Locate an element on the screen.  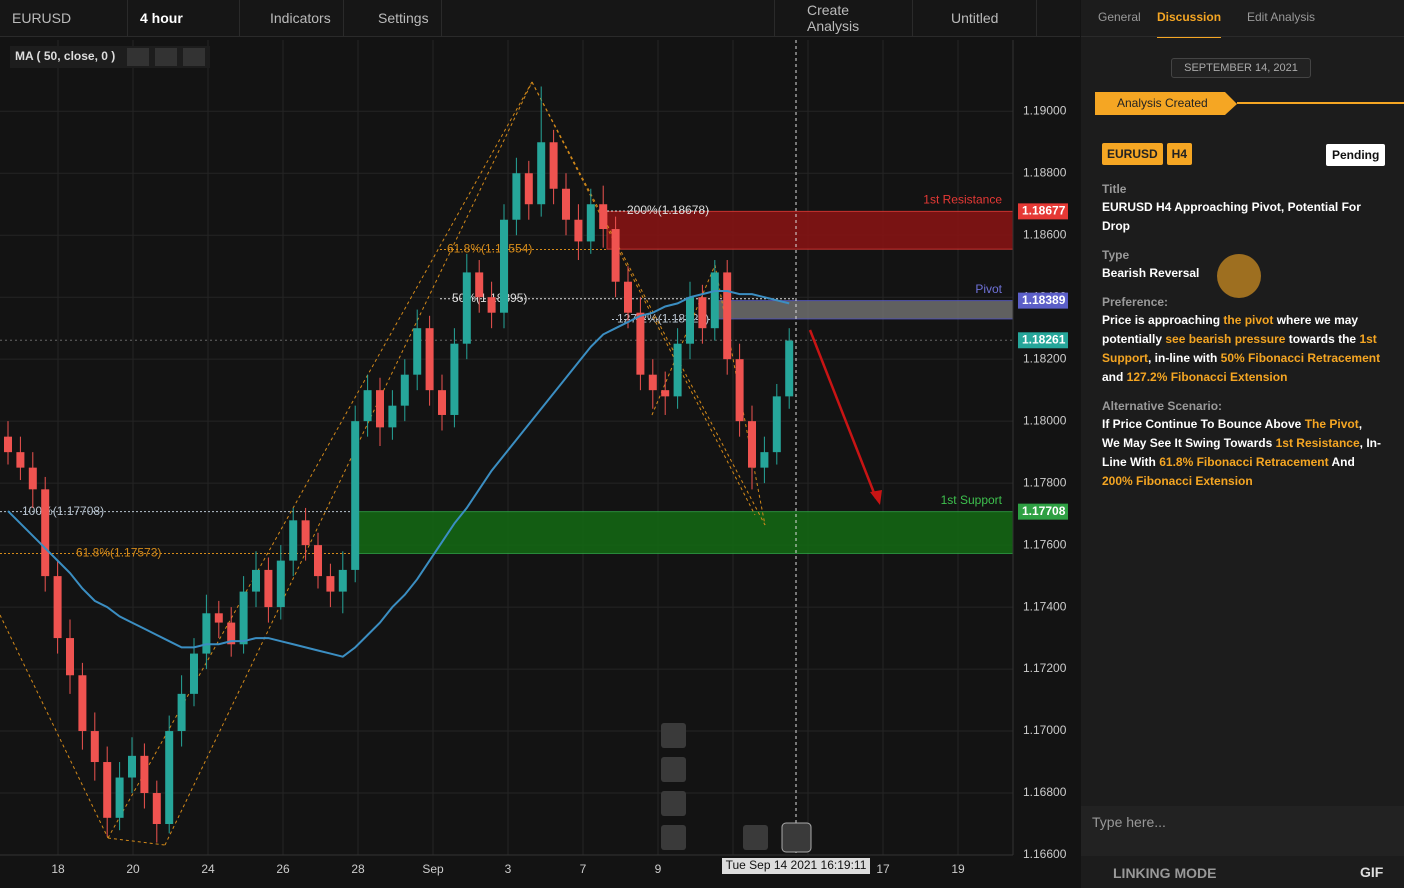
zone-label: 1st Support is located at coordinates (972, 500).